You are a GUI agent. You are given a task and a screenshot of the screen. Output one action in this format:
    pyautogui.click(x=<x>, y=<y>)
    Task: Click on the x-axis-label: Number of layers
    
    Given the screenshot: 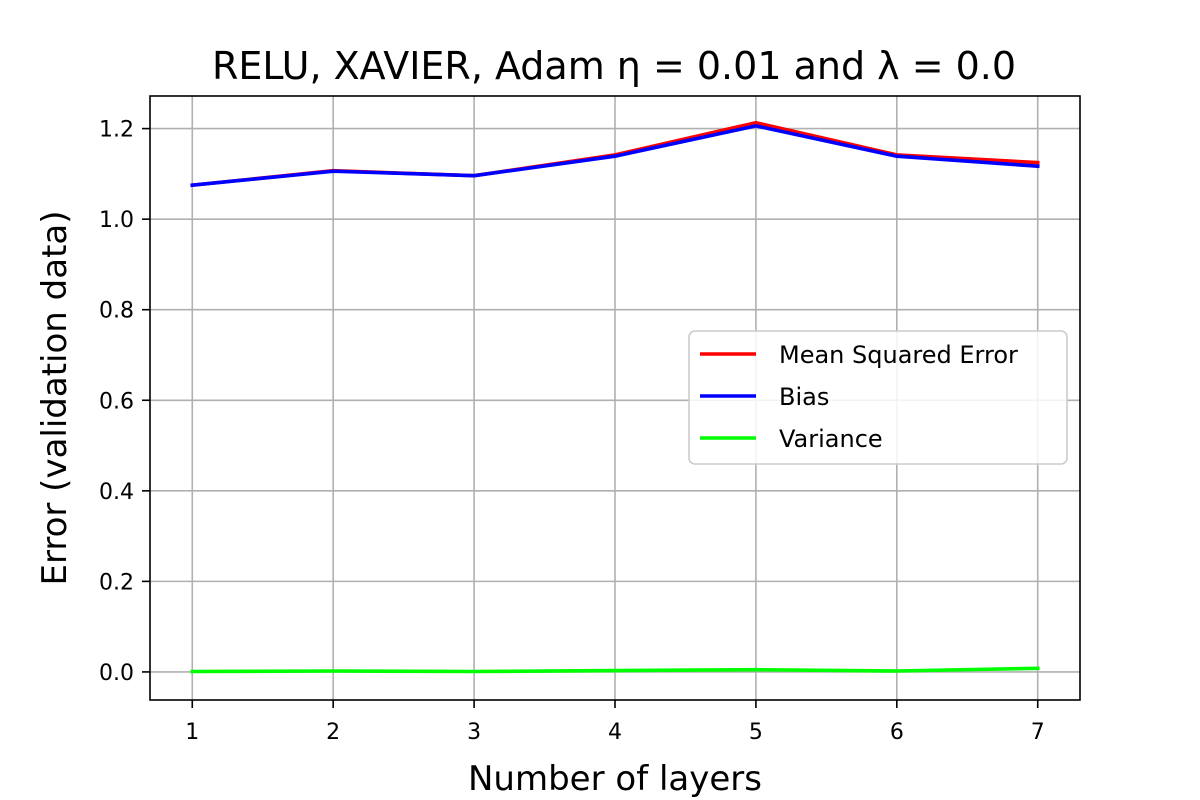 What is the action you would take?
    pyautogui.click(x=615, y=779)
    